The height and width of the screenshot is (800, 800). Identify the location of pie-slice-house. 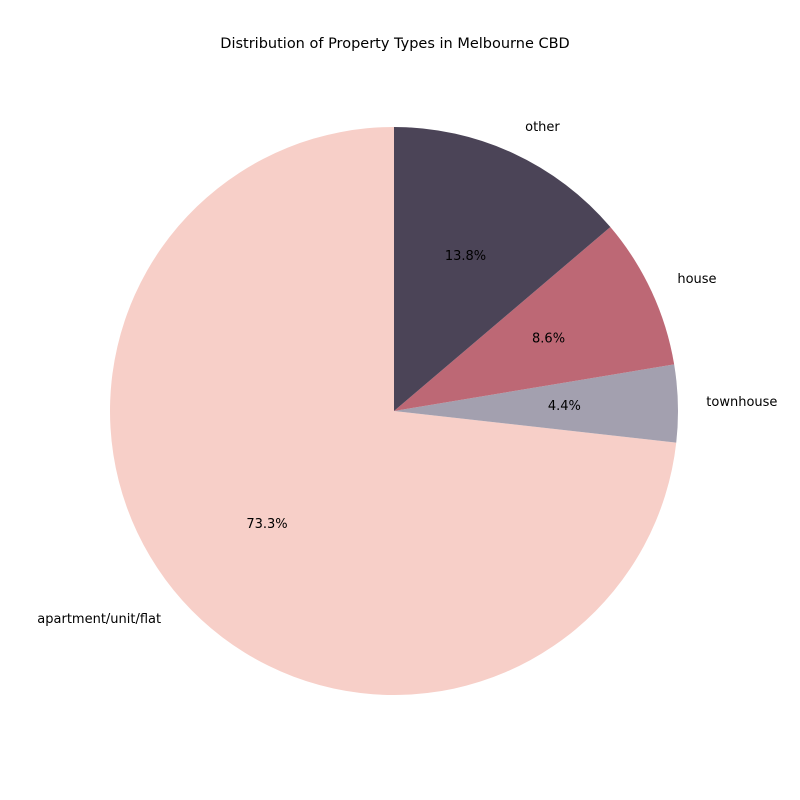
(534, 319).